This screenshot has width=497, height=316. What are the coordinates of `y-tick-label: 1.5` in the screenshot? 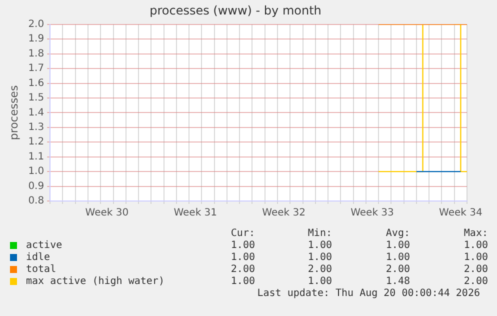 It's located at (36, 98).